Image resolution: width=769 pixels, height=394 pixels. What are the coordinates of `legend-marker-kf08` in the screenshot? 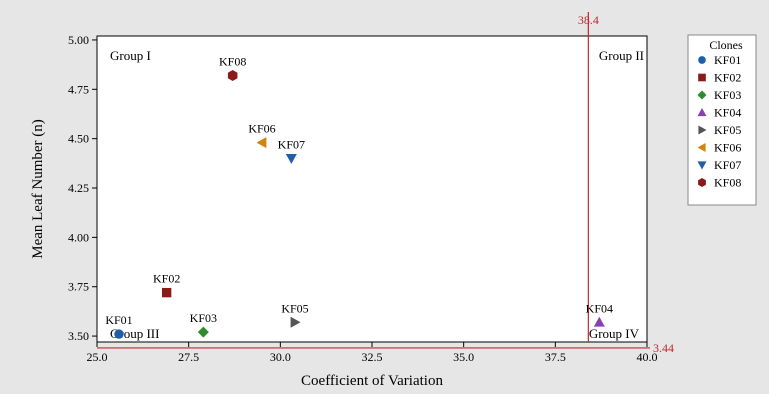 It's located at (702, 182).